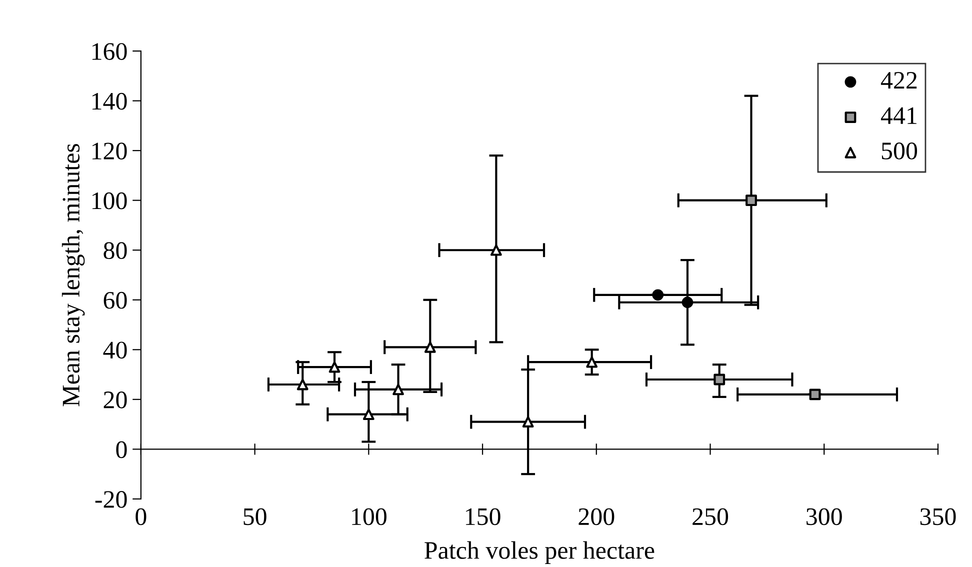  What do you see at coordinates (369, 517) in the screenshot?
I see `x-tick-label: 100` at bounding box center [369, 517].